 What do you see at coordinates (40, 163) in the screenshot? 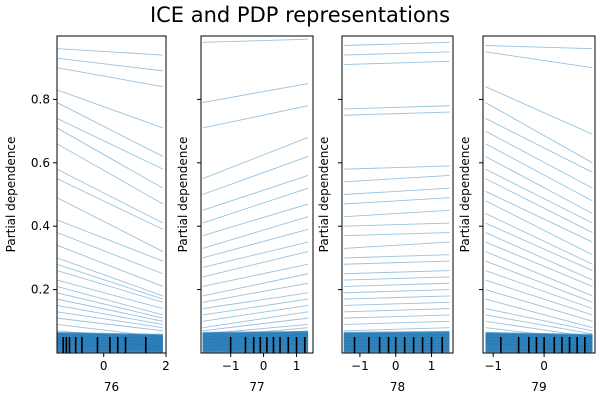
I see `y-tick-label: 0.6` at bounding box center [40, 163].